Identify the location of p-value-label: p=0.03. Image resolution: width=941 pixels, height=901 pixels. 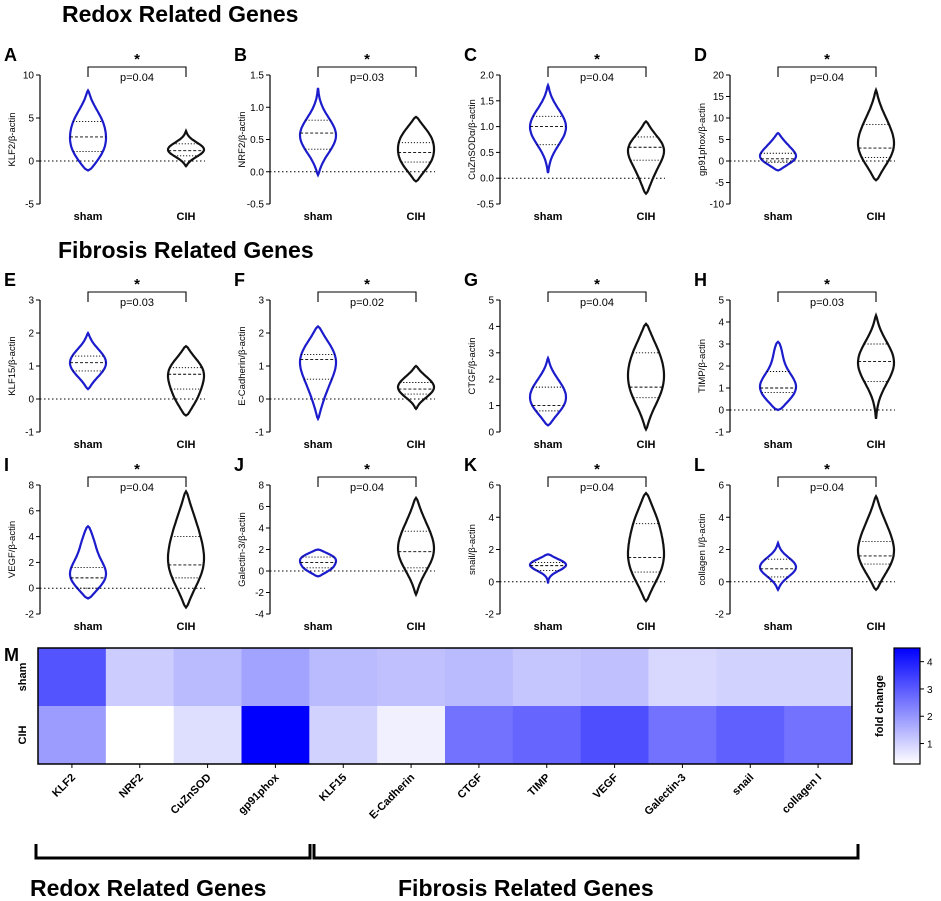
(137, 303).